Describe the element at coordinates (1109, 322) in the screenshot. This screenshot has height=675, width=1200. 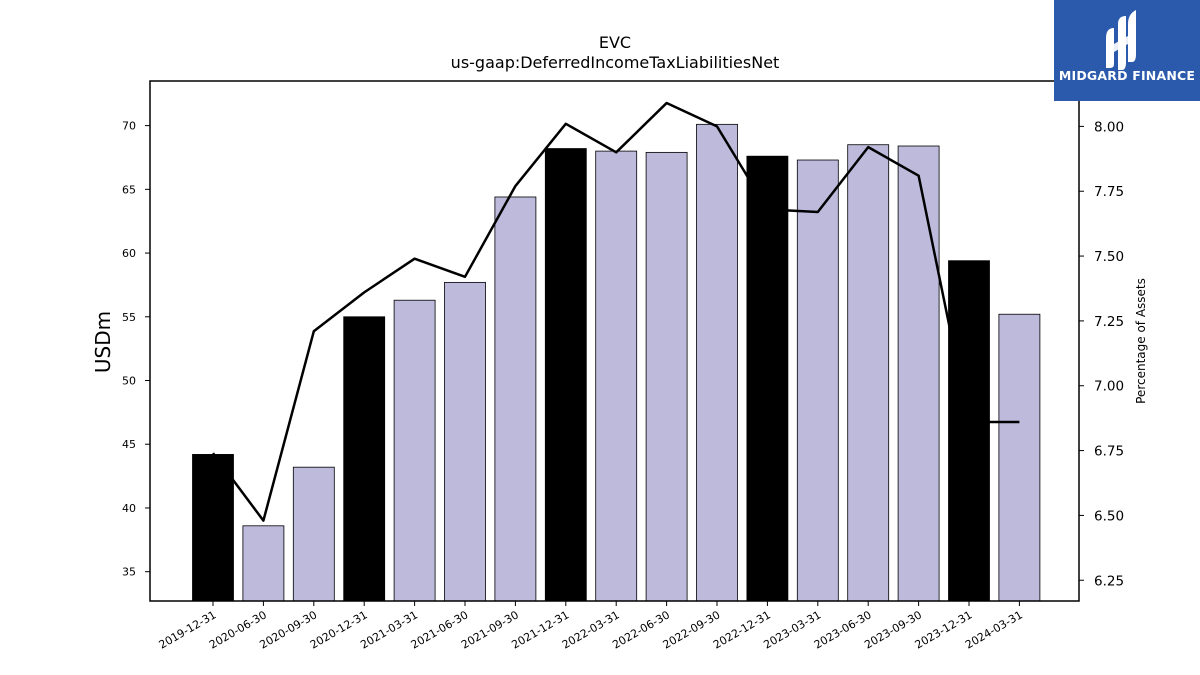
I see `y-right-tick-label: 7.25` at that location.